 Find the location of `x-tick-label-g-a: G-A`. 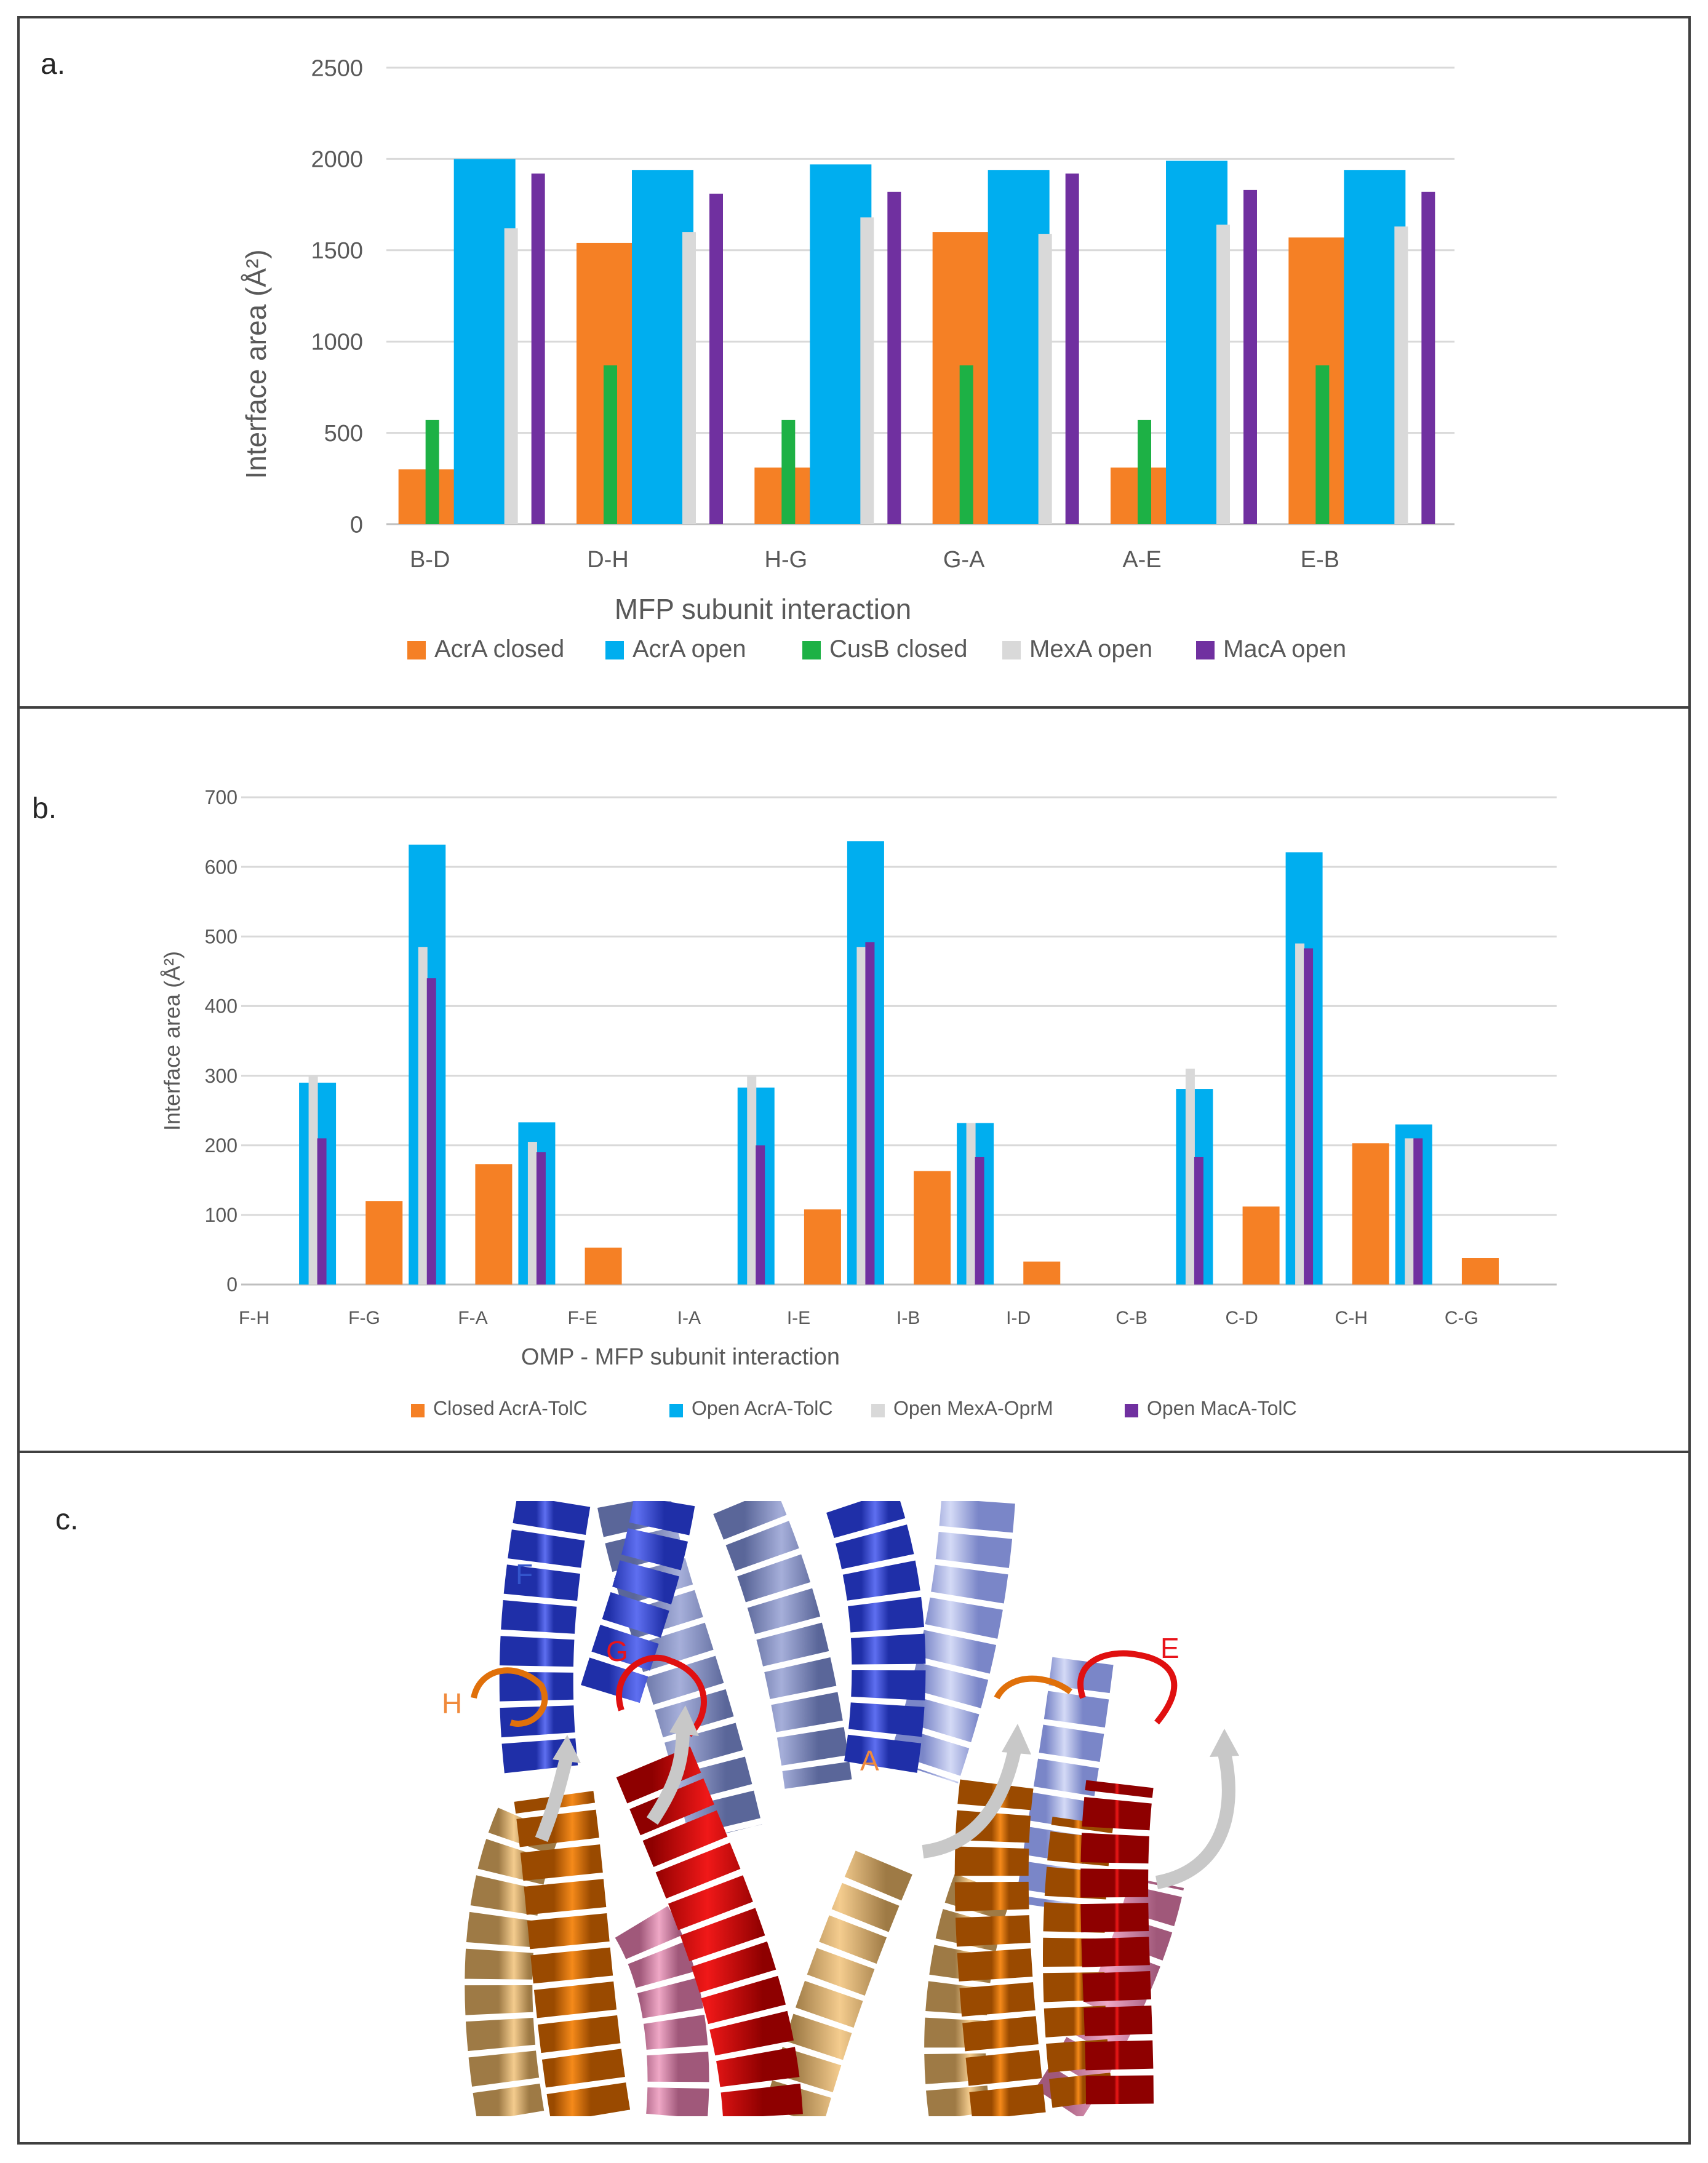

x-tick-label-g-a: G-A is located at coordinates (964, 560).